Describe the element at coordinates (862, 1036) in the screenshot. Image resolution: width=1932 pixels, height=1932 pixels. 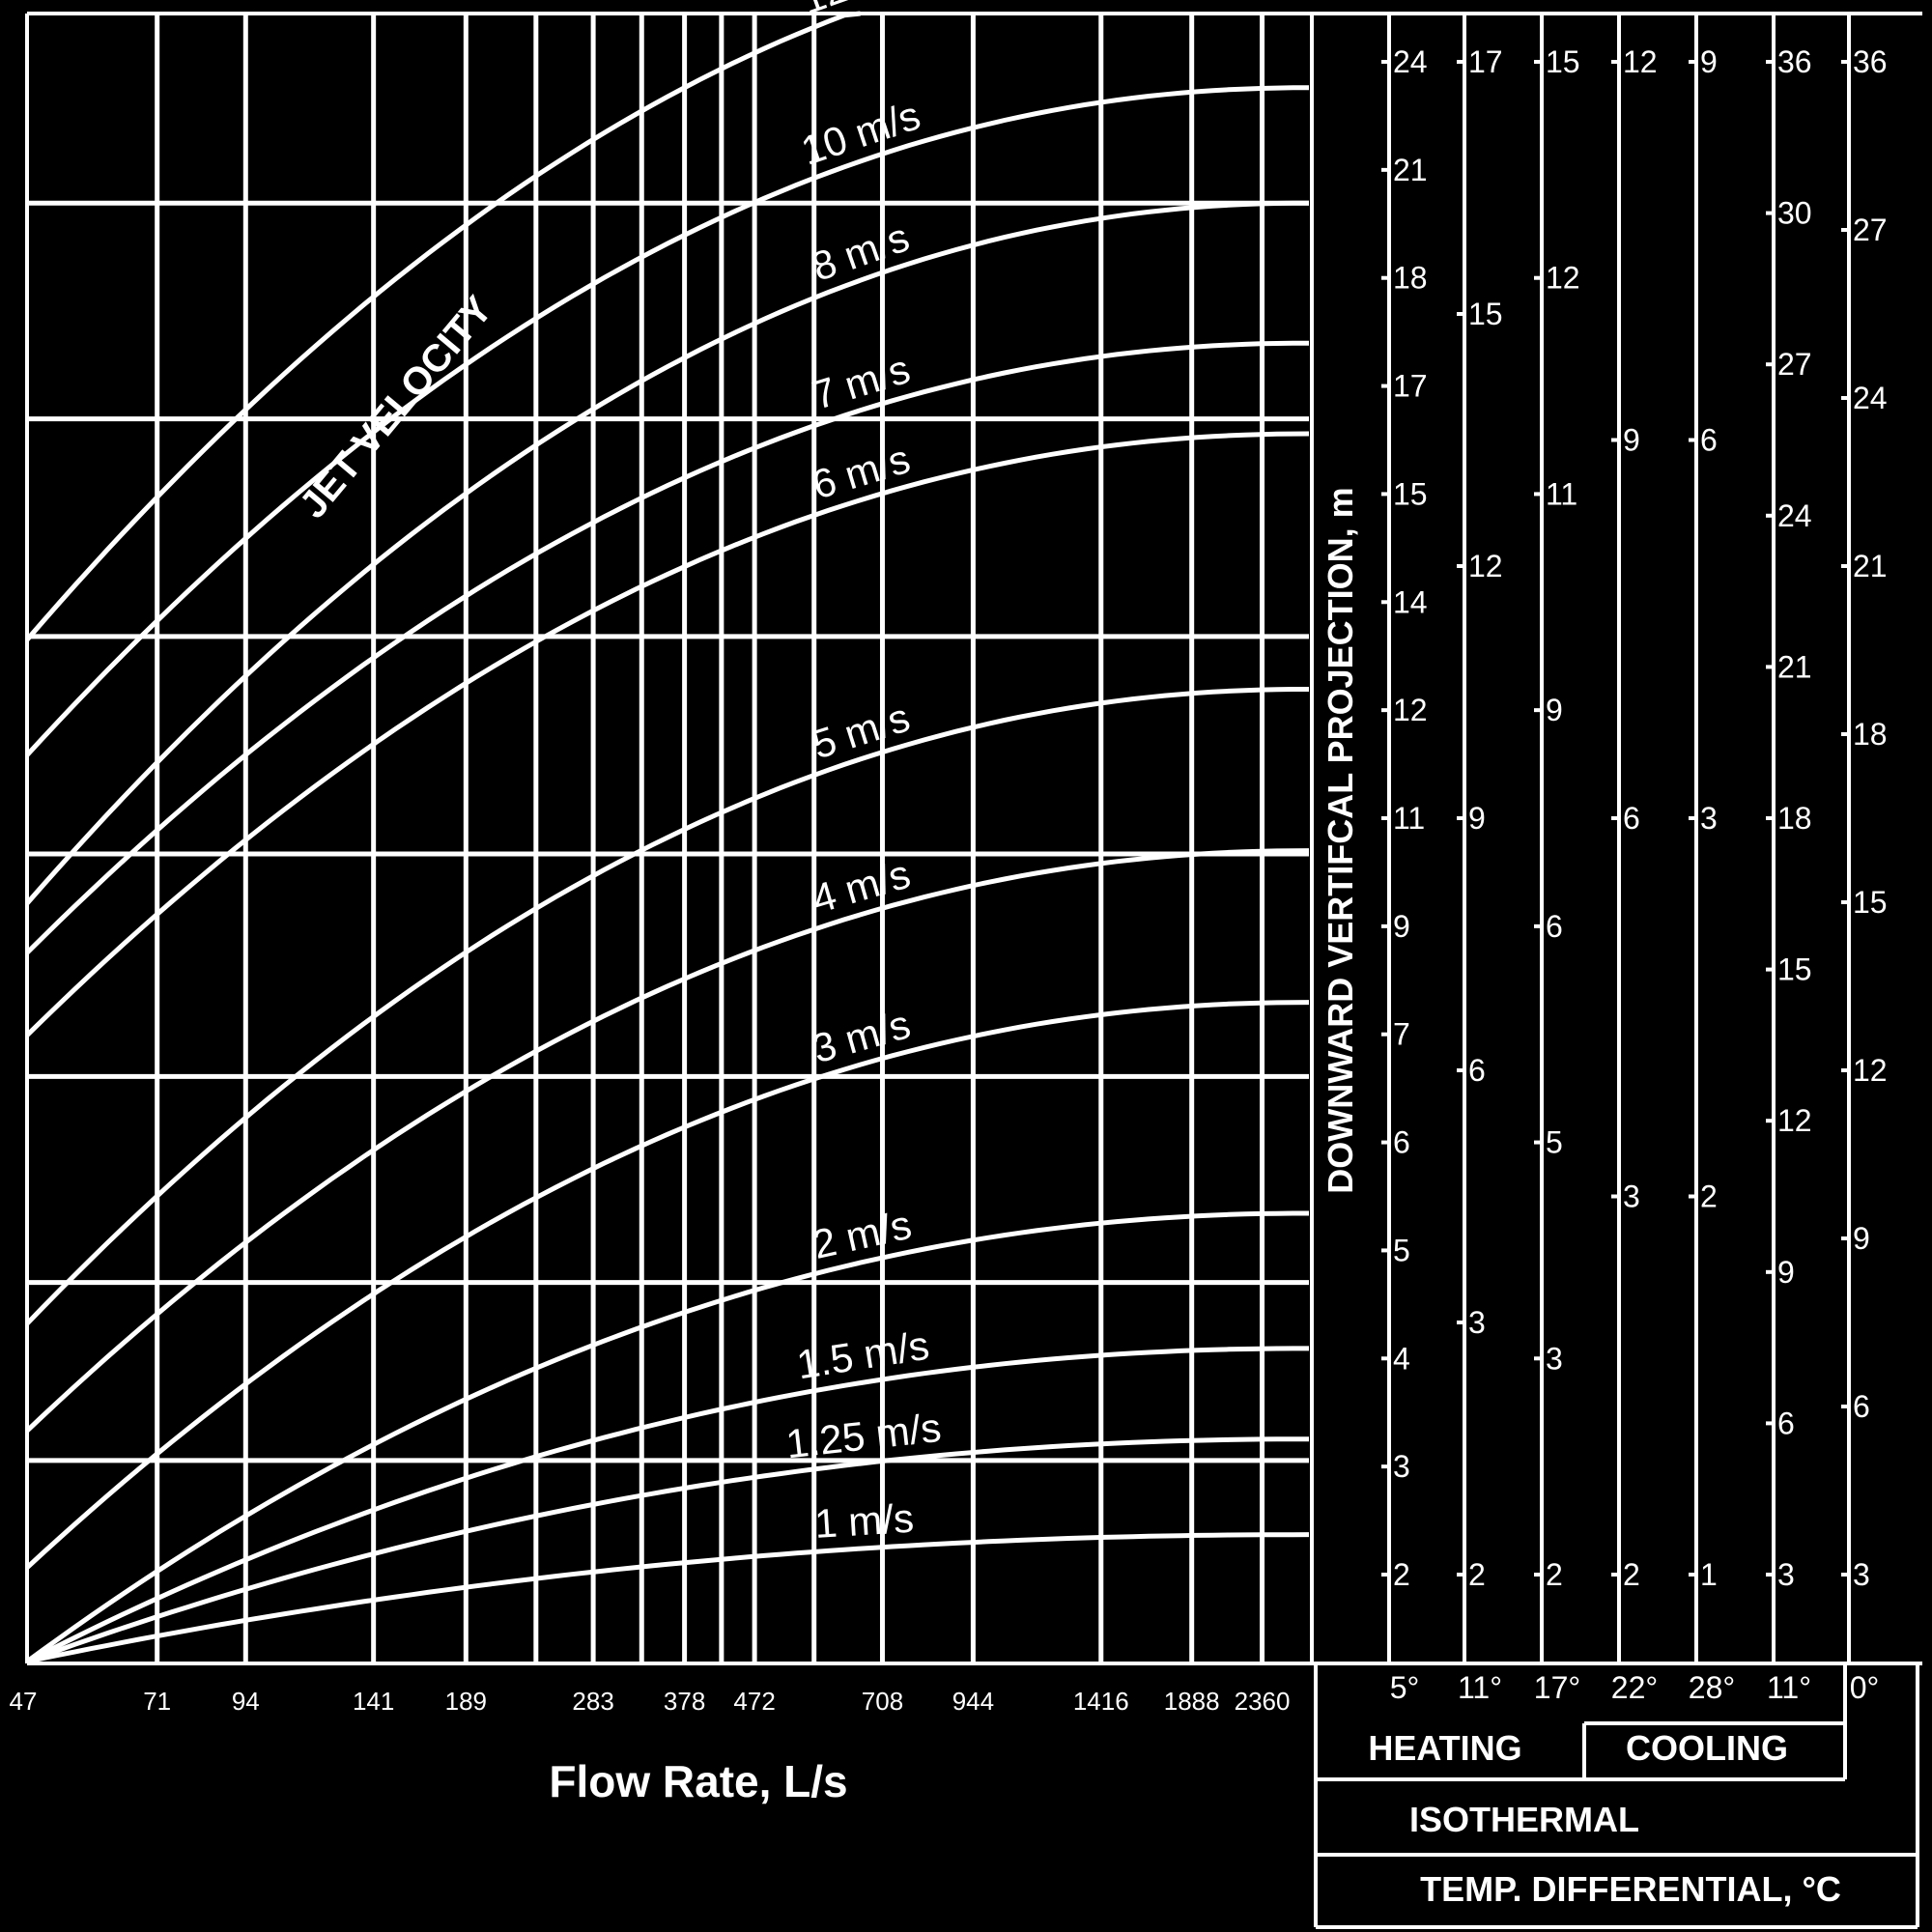
I see `velocity-curve-label: 3 m/s` at that location.